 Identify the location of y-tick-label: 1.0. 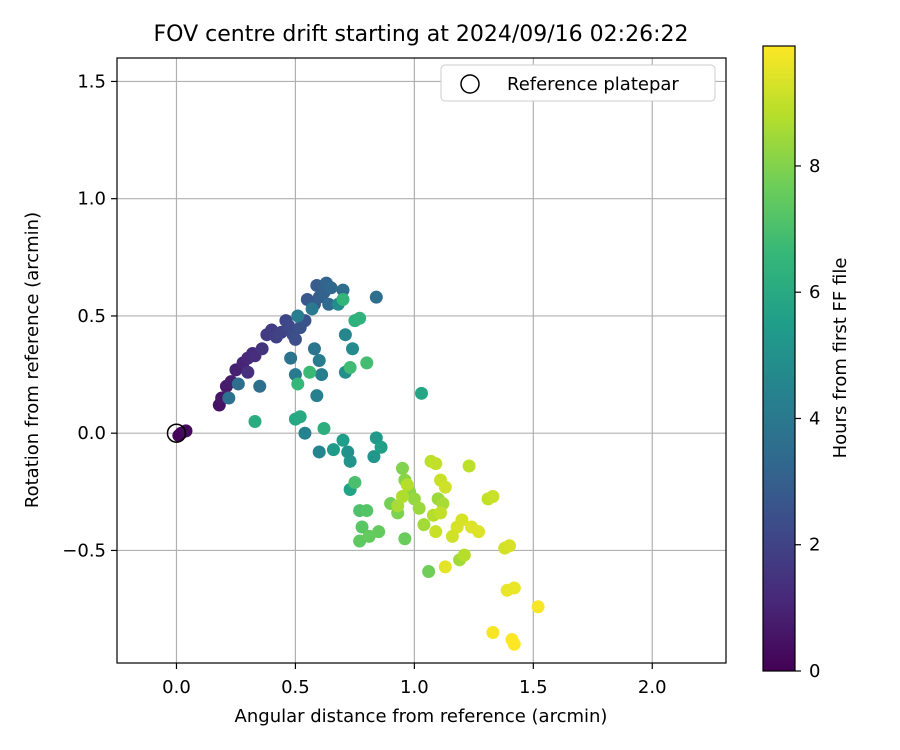
(91, 199).